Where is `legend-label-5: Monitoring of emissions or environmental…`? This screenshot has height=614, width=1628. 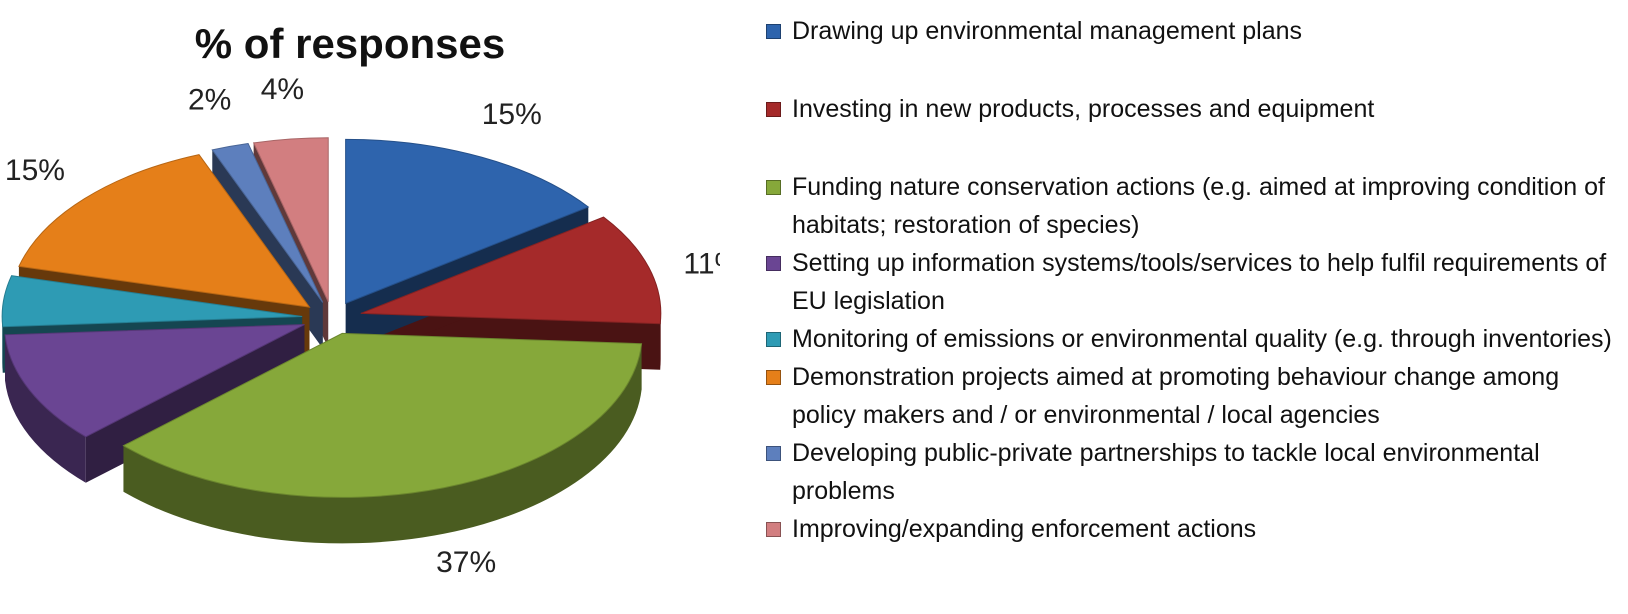 legend-label-5: Monitoring of emissions or environmental… is located at coordinates (1202, 339).